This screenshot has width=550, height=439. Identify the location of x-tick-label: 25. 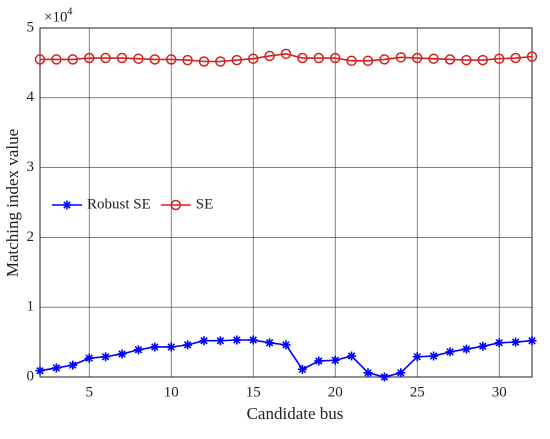
(417, 392).